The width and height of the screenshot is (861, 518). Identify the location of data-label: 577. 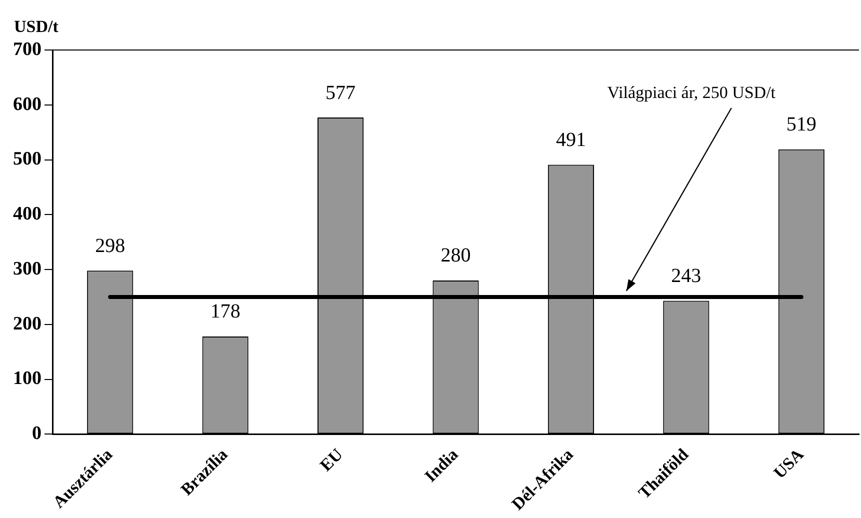
(341, 93).